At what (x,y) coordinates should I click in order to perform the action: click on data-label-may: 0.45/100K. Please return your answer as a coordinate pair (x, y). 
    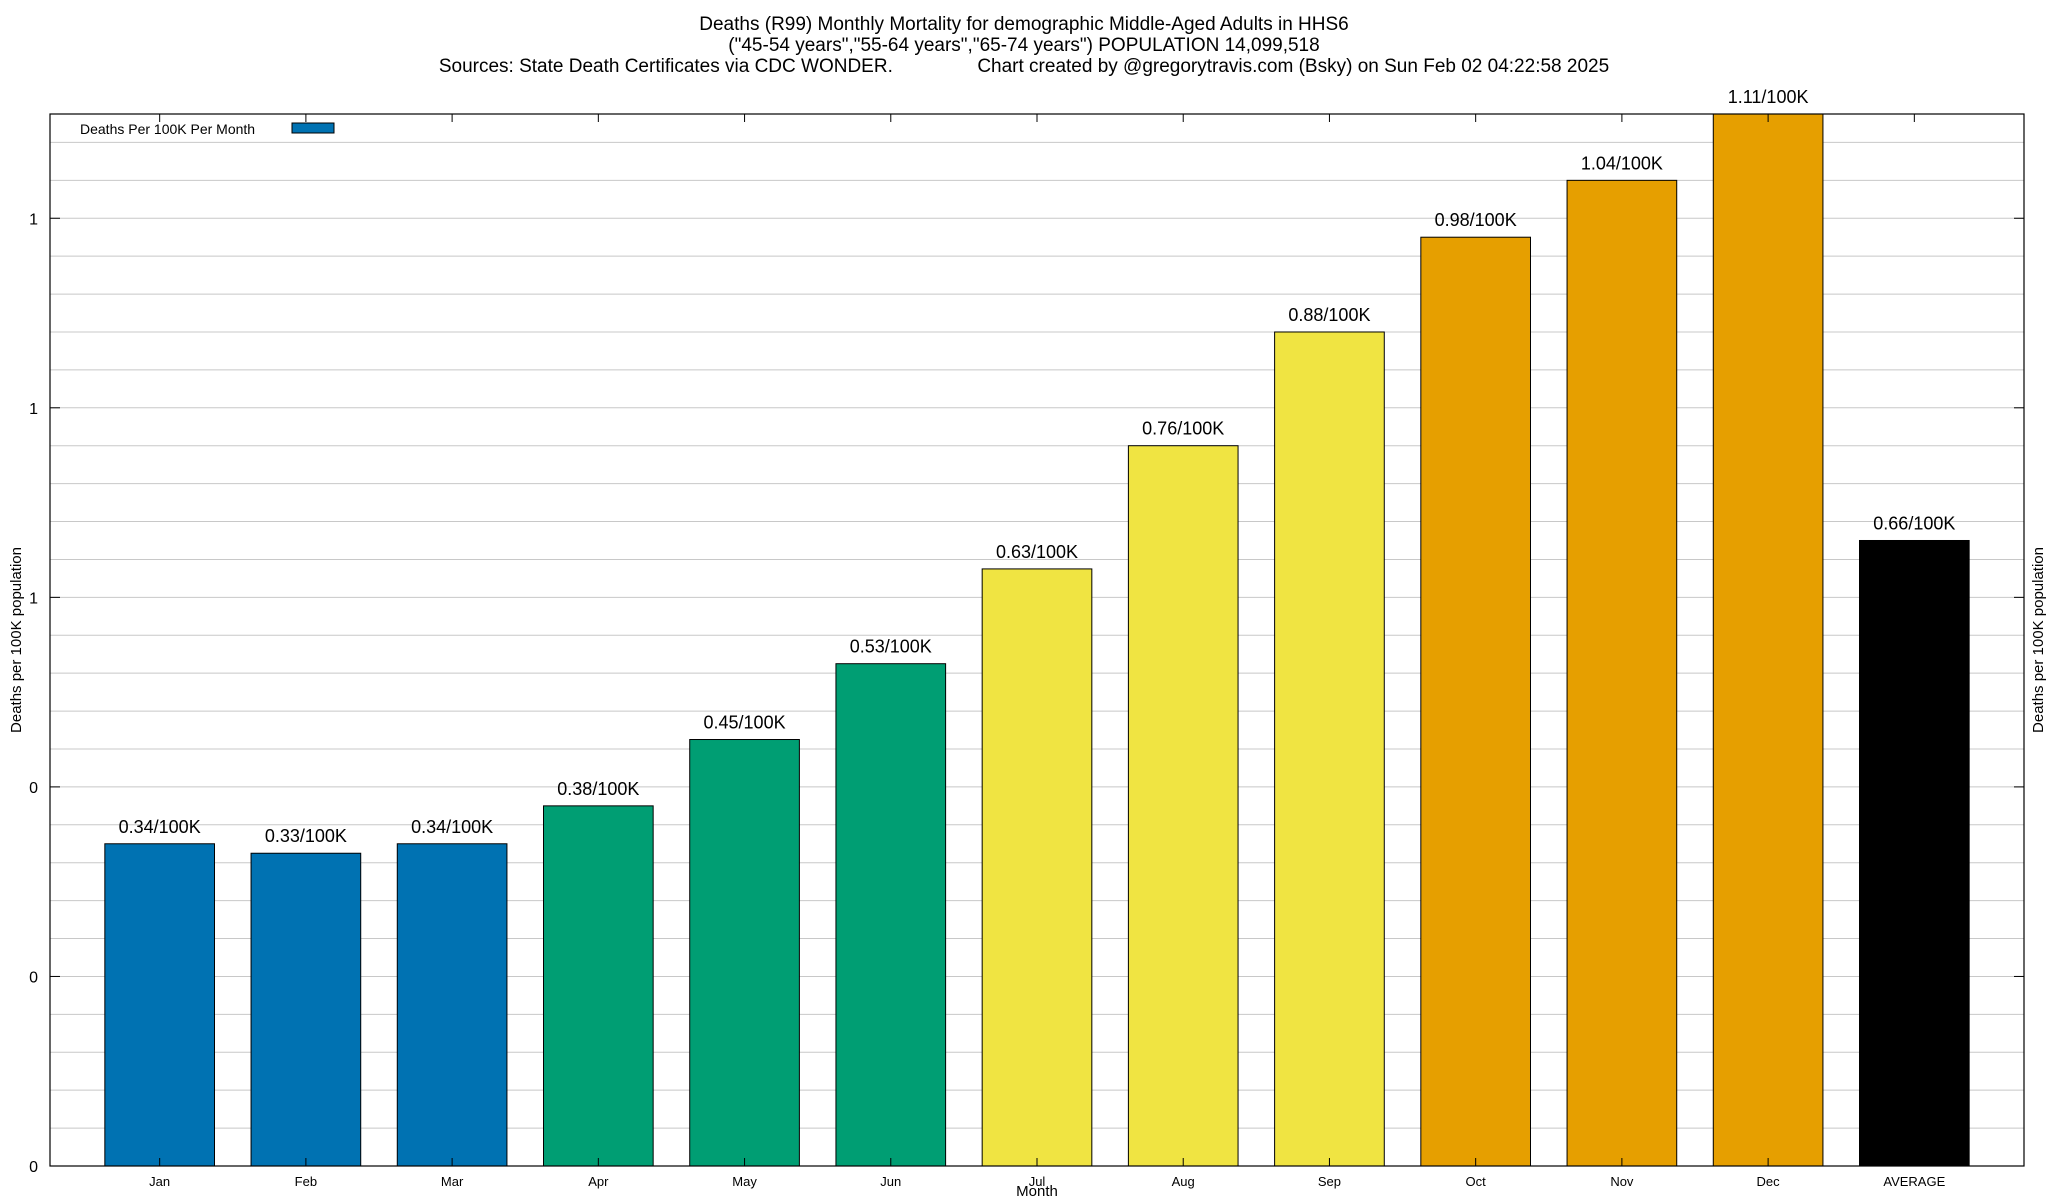
    Looking at the image, I should click on (745, 723).